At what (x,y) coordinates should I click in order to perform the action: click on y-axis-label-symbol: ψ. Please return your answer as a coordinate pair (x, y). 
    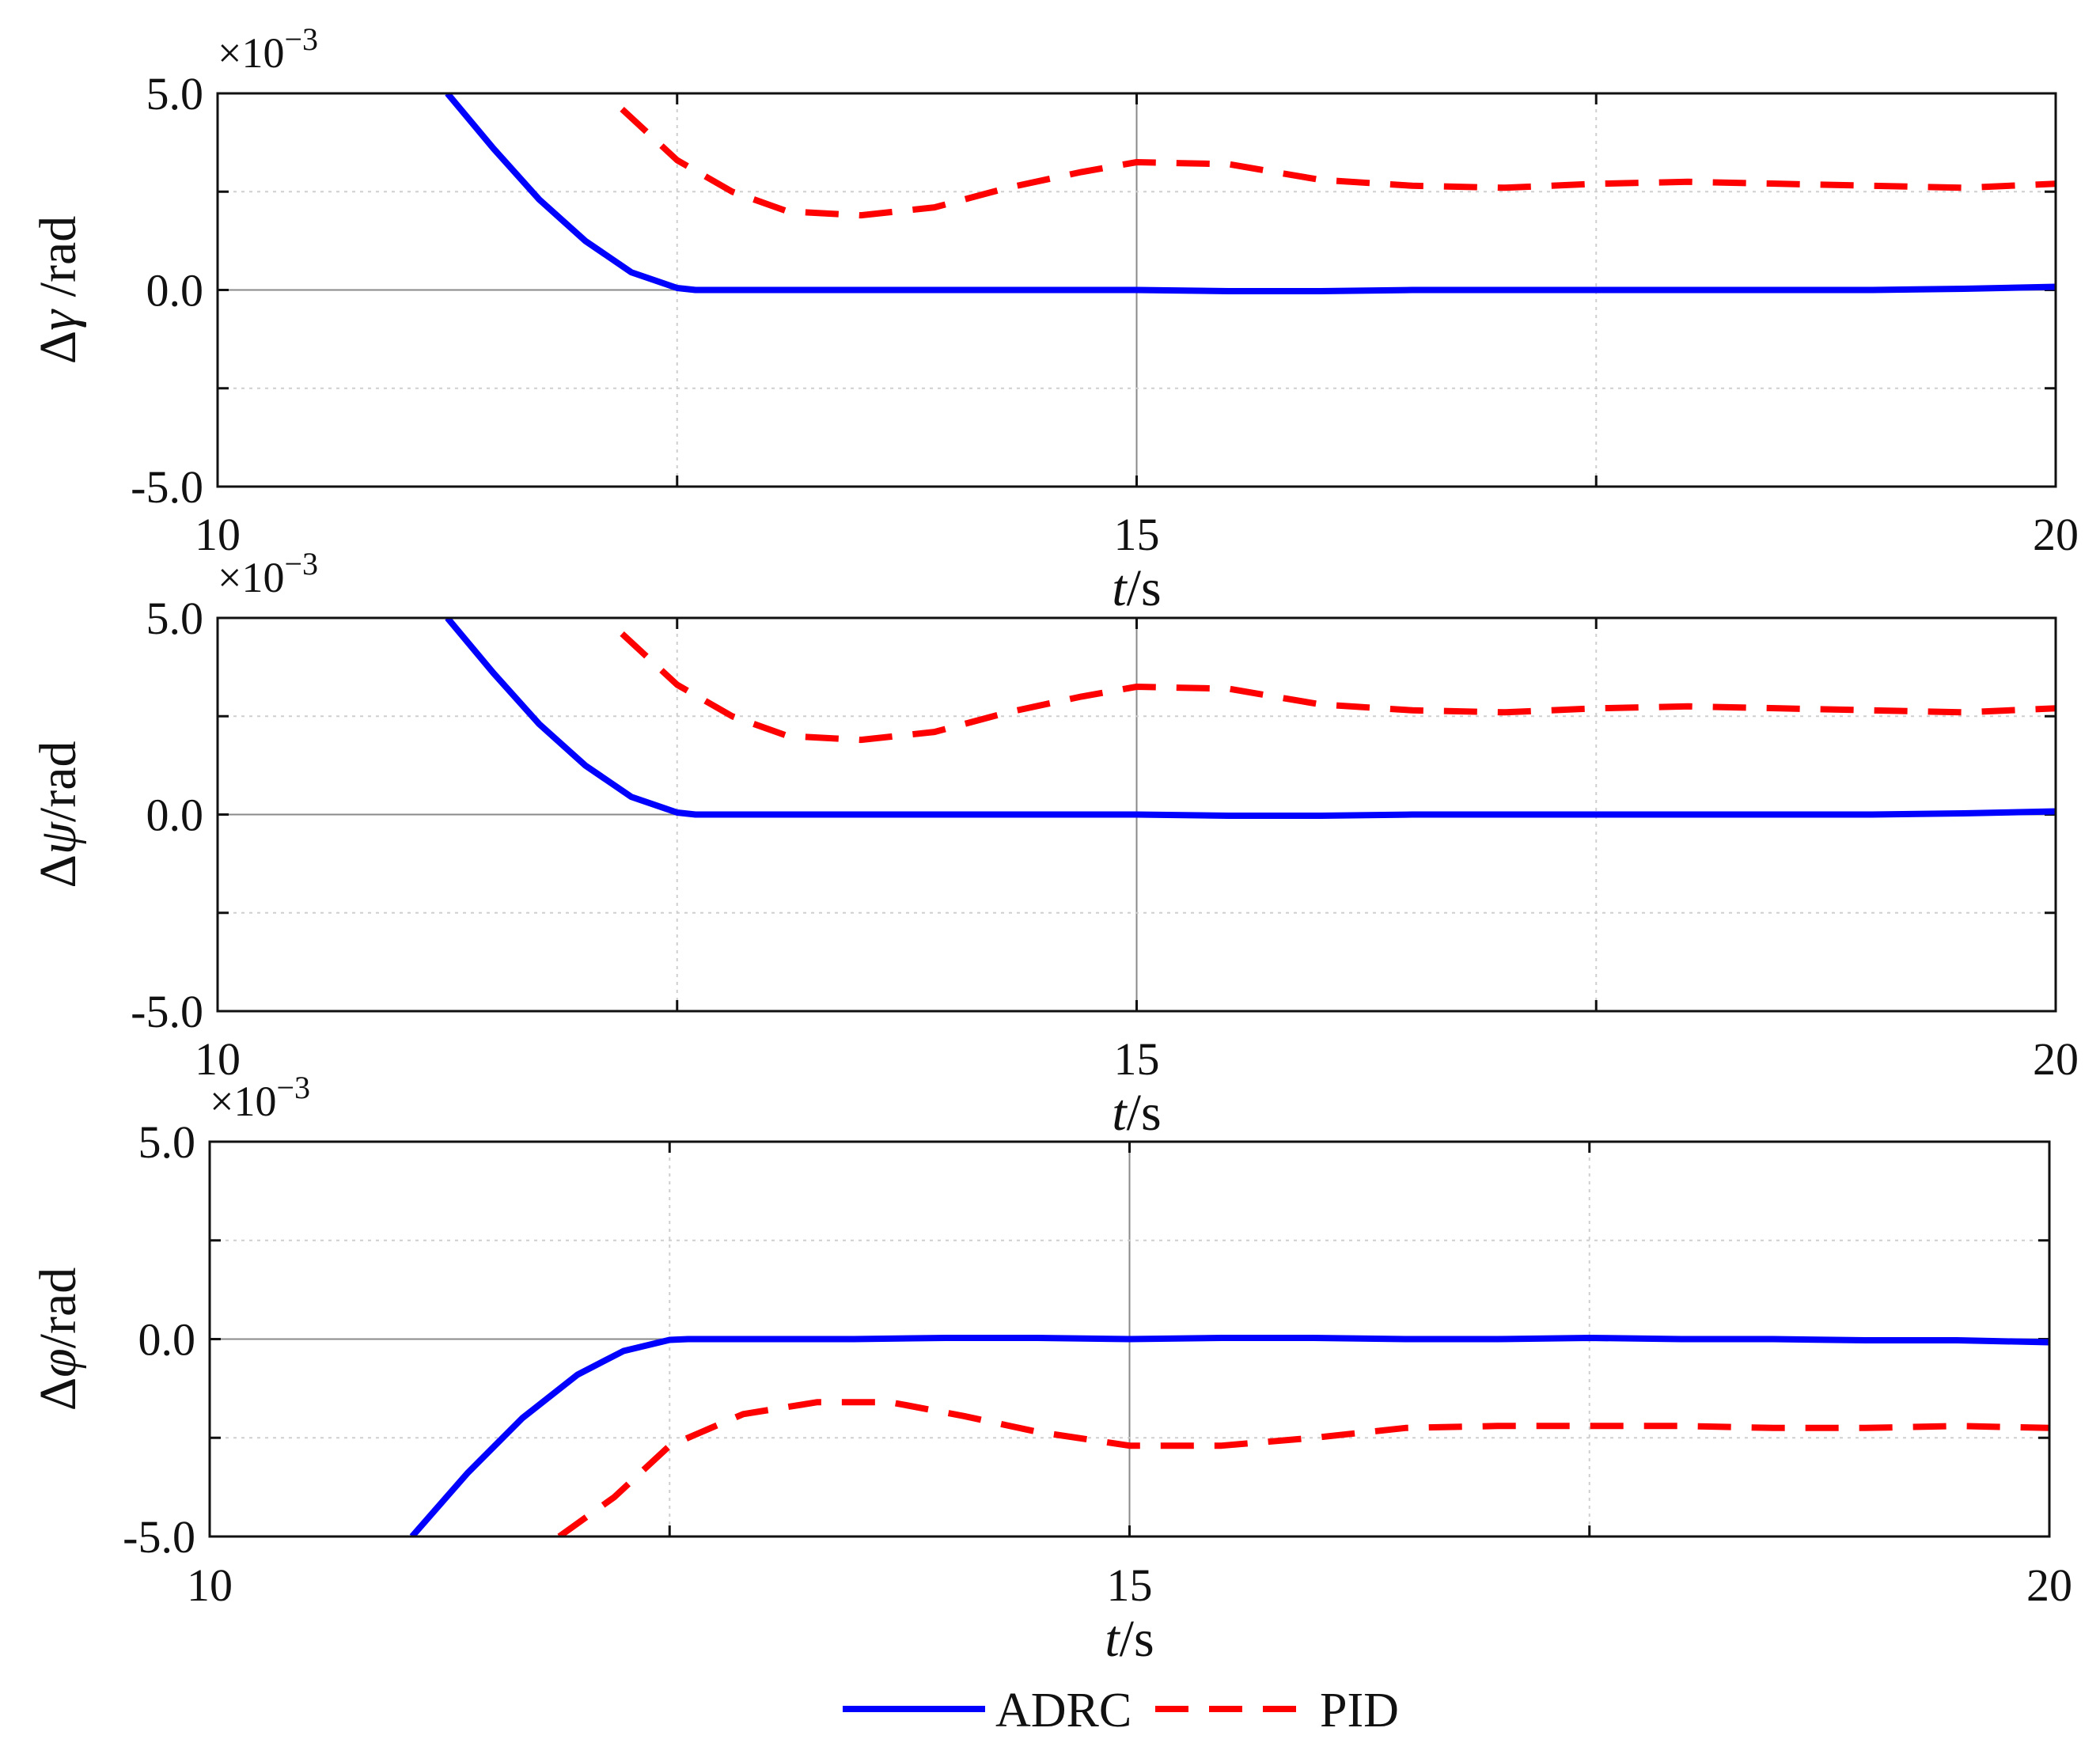
    Looking at the image, I should click on (58, 837).